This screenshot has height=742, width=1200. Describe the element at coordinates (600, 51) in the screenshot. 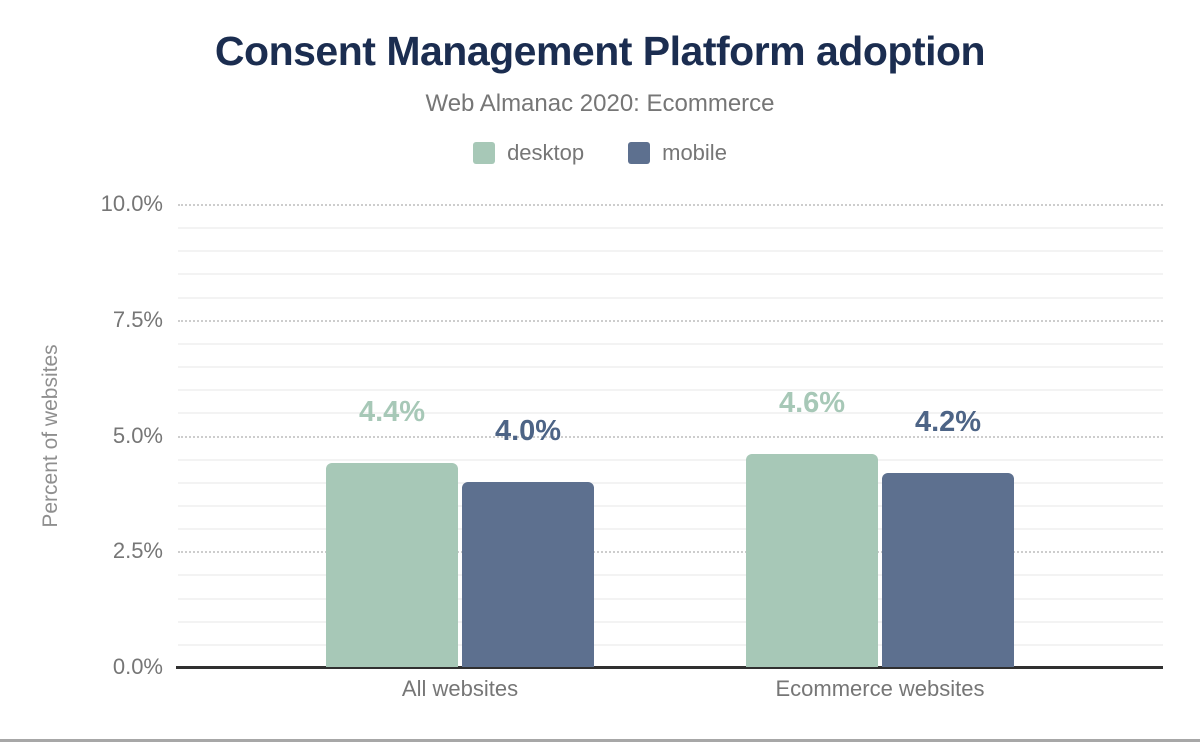

I see `chart-title: Consent Management Platform adoption` at that location.